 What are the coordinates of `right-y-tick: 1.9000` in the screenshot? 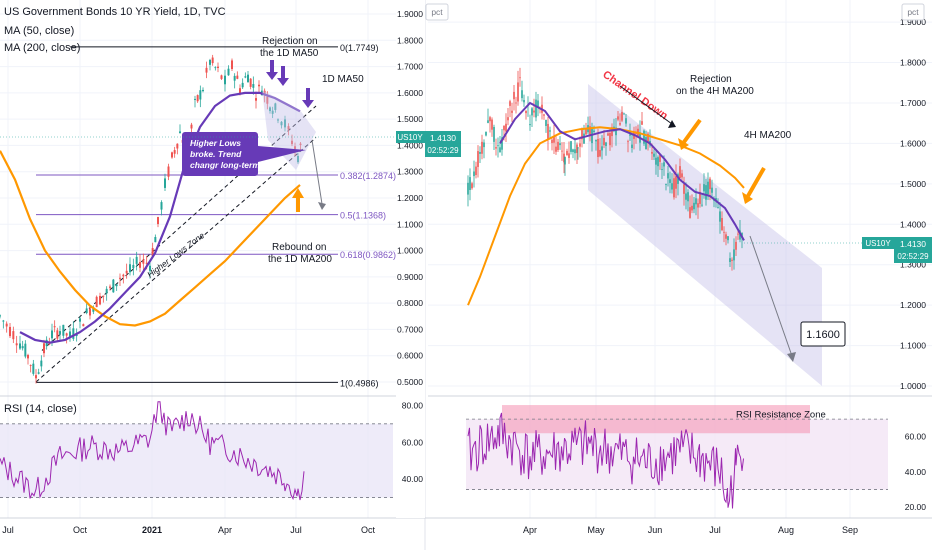 It's located at (913, 22).